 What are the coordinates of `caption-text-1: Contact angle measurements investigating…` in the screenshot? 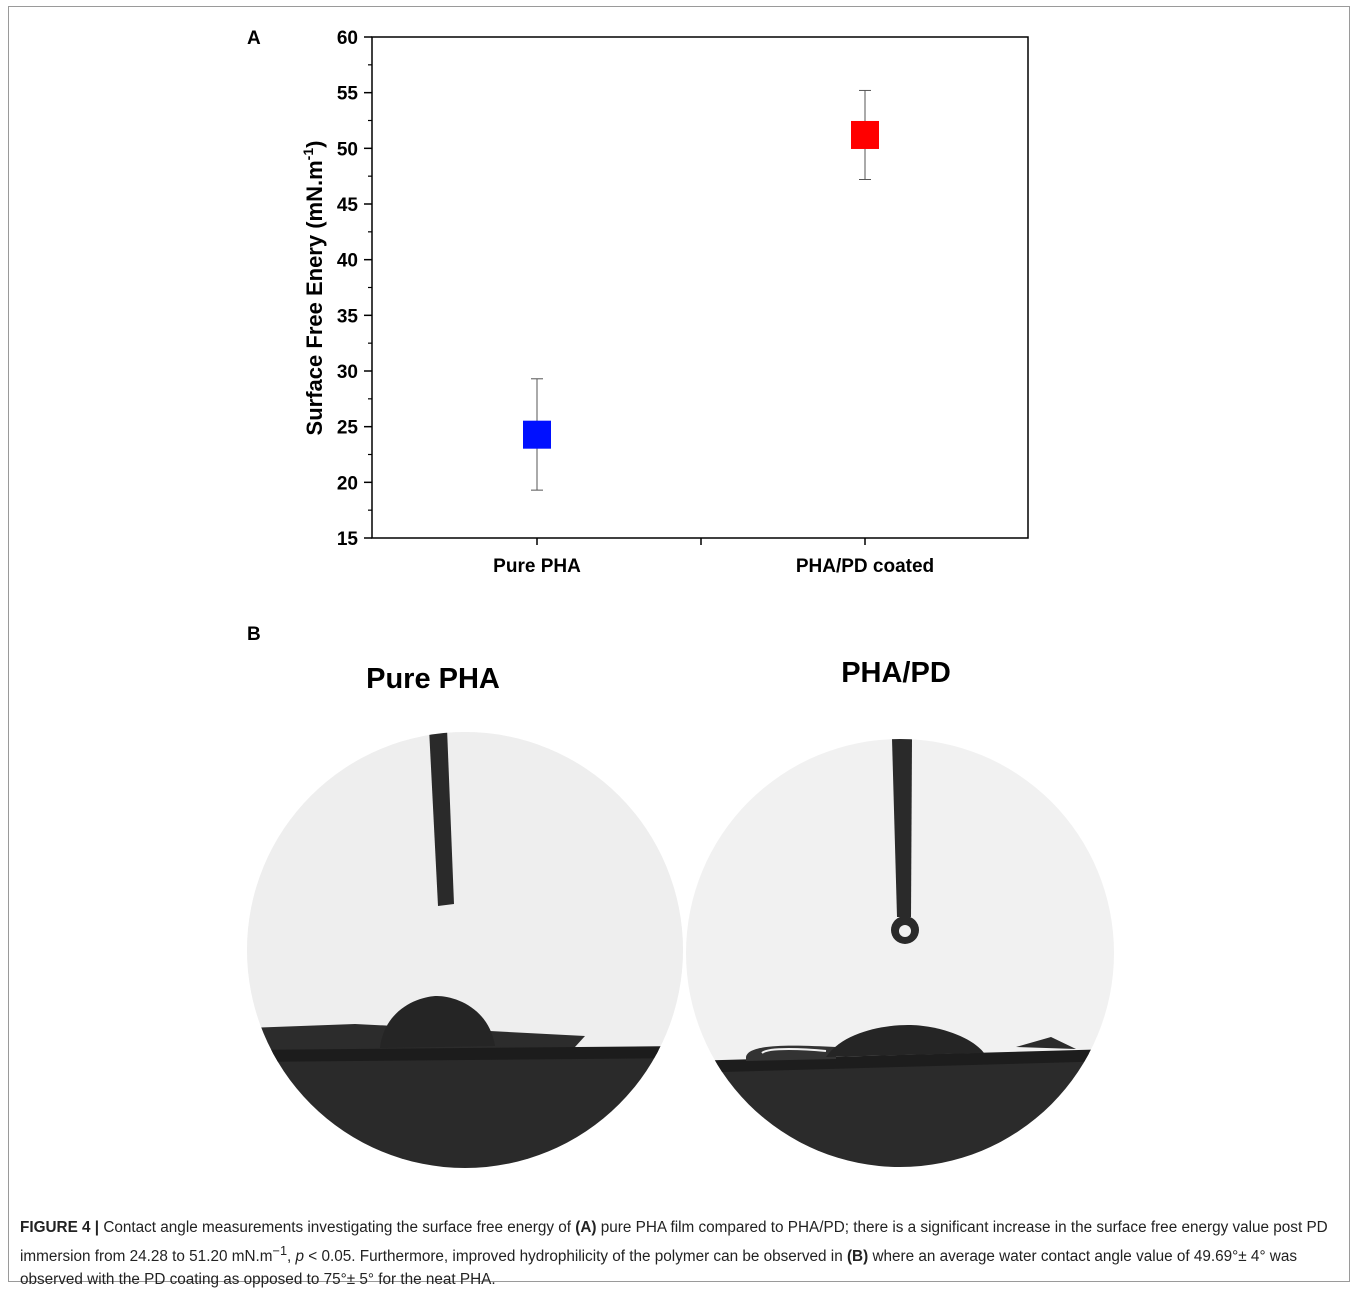 It's located at (337, 1227).